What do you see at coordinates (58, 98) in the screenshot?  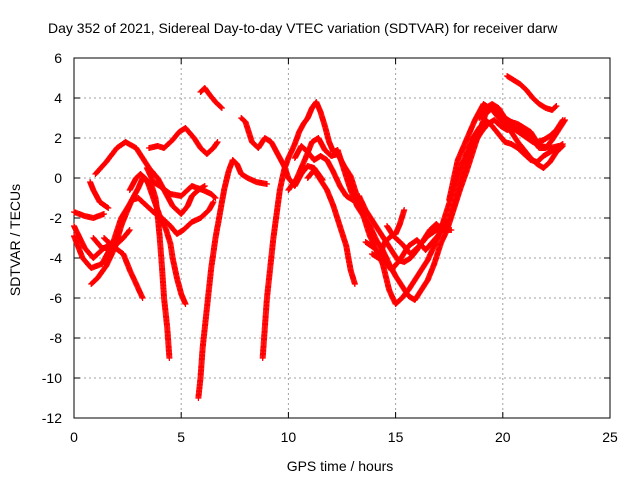 I see `y-tick-label: 4` at bounding box center [58, 98].